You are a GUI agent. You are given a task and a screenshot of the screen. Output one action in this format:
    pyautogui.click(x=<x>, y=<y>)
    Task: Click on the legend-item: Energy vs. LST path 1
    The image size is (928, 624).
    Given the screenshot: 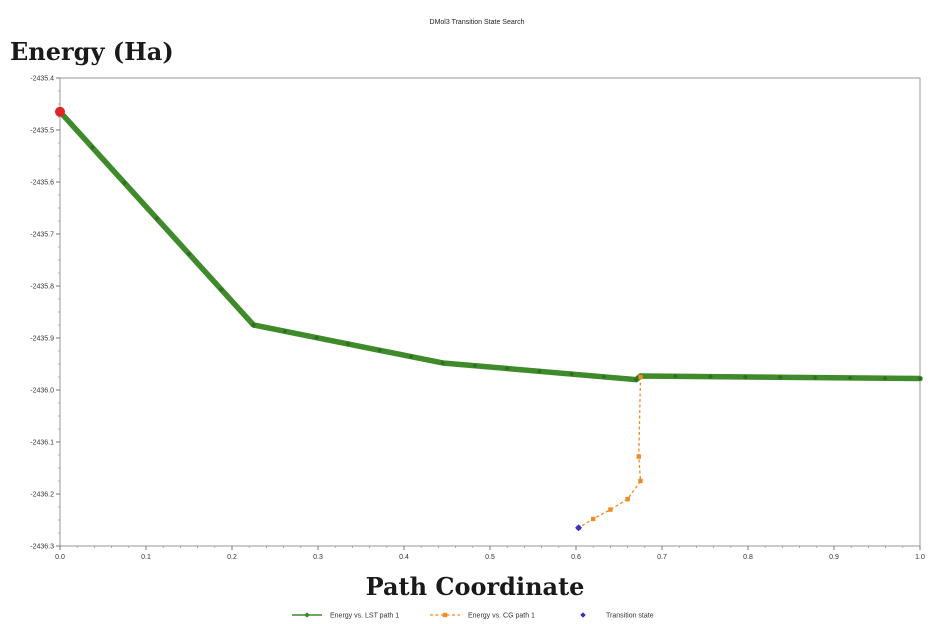 What is the action you would take?
    pyautogui.click(x=345, y=616)
    